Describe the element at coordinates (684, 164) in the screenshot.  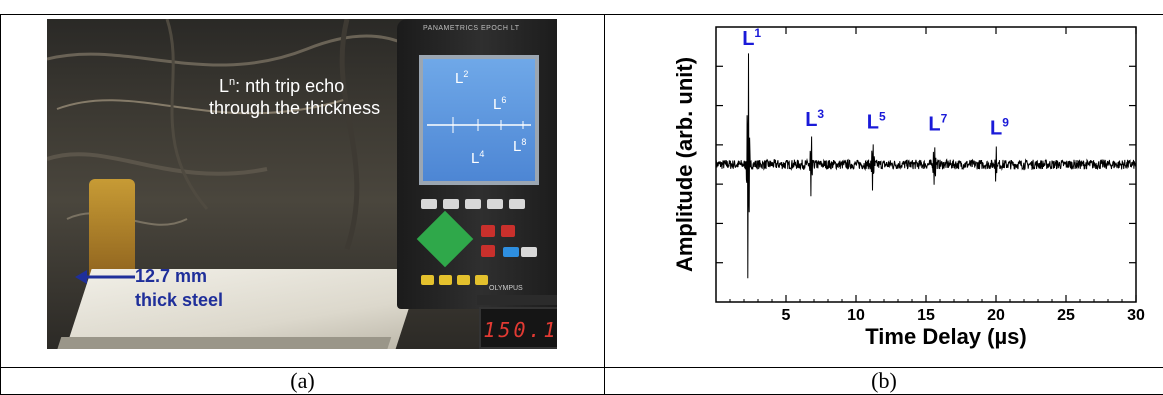
I see `y-axis-title: Amplitude (arb. unit)` at that location.